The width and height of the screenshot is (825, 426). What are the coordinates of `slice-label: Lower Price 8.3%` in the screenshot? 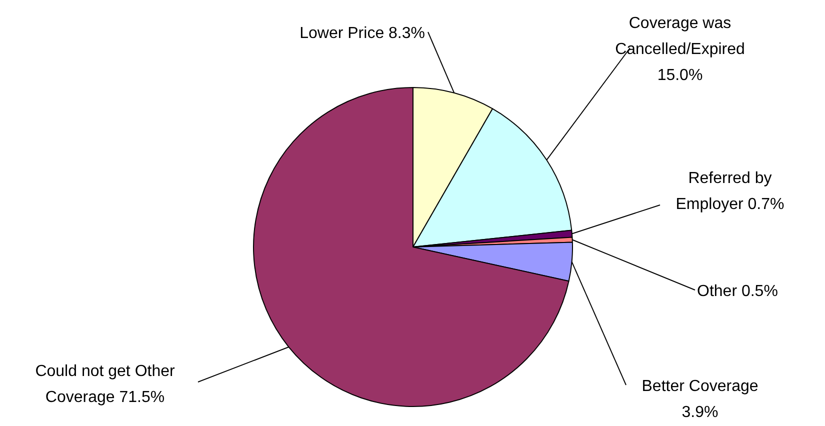 It's located at (362, 33).